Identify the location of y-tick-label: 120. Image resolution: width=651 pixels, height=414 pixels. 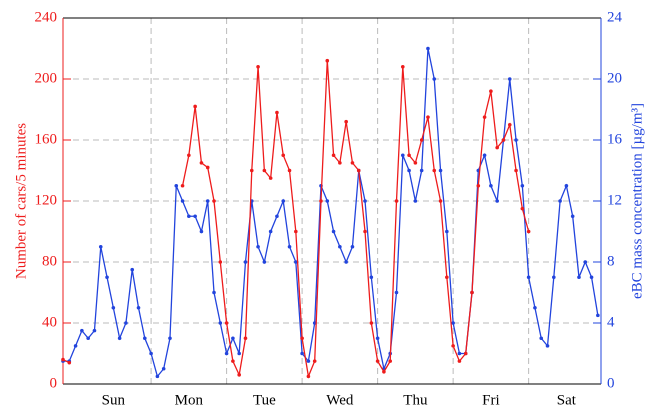
(46, 200).